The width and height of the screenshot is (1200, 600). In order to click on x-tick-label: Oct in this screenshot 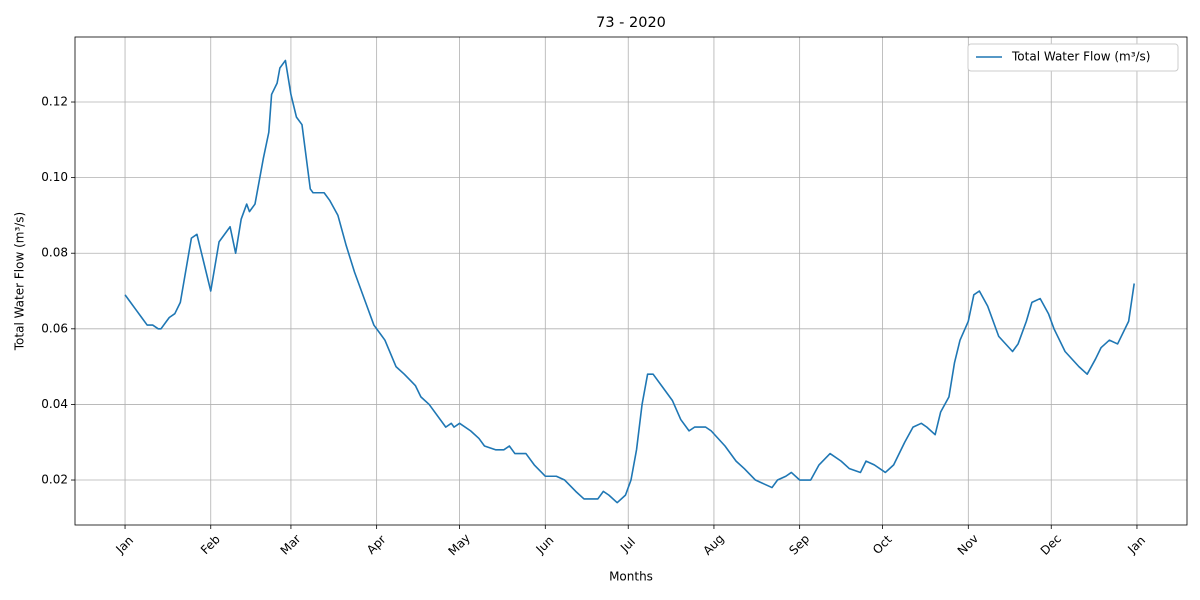, I will do `click(882, 544)`.